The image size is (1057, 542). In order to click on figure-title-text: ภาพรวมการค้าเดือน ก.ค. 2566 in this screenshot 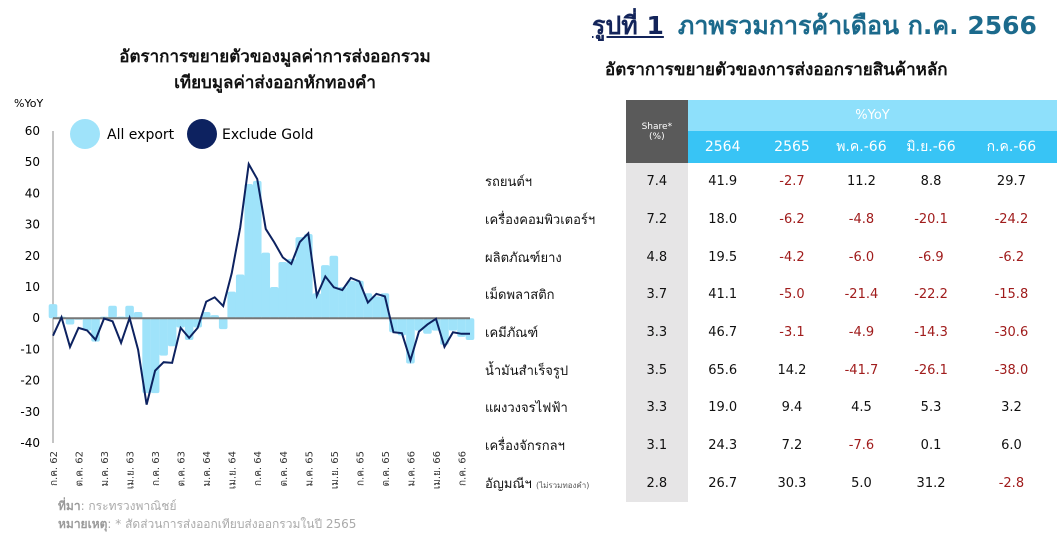, I will do `click(857, 25)`.